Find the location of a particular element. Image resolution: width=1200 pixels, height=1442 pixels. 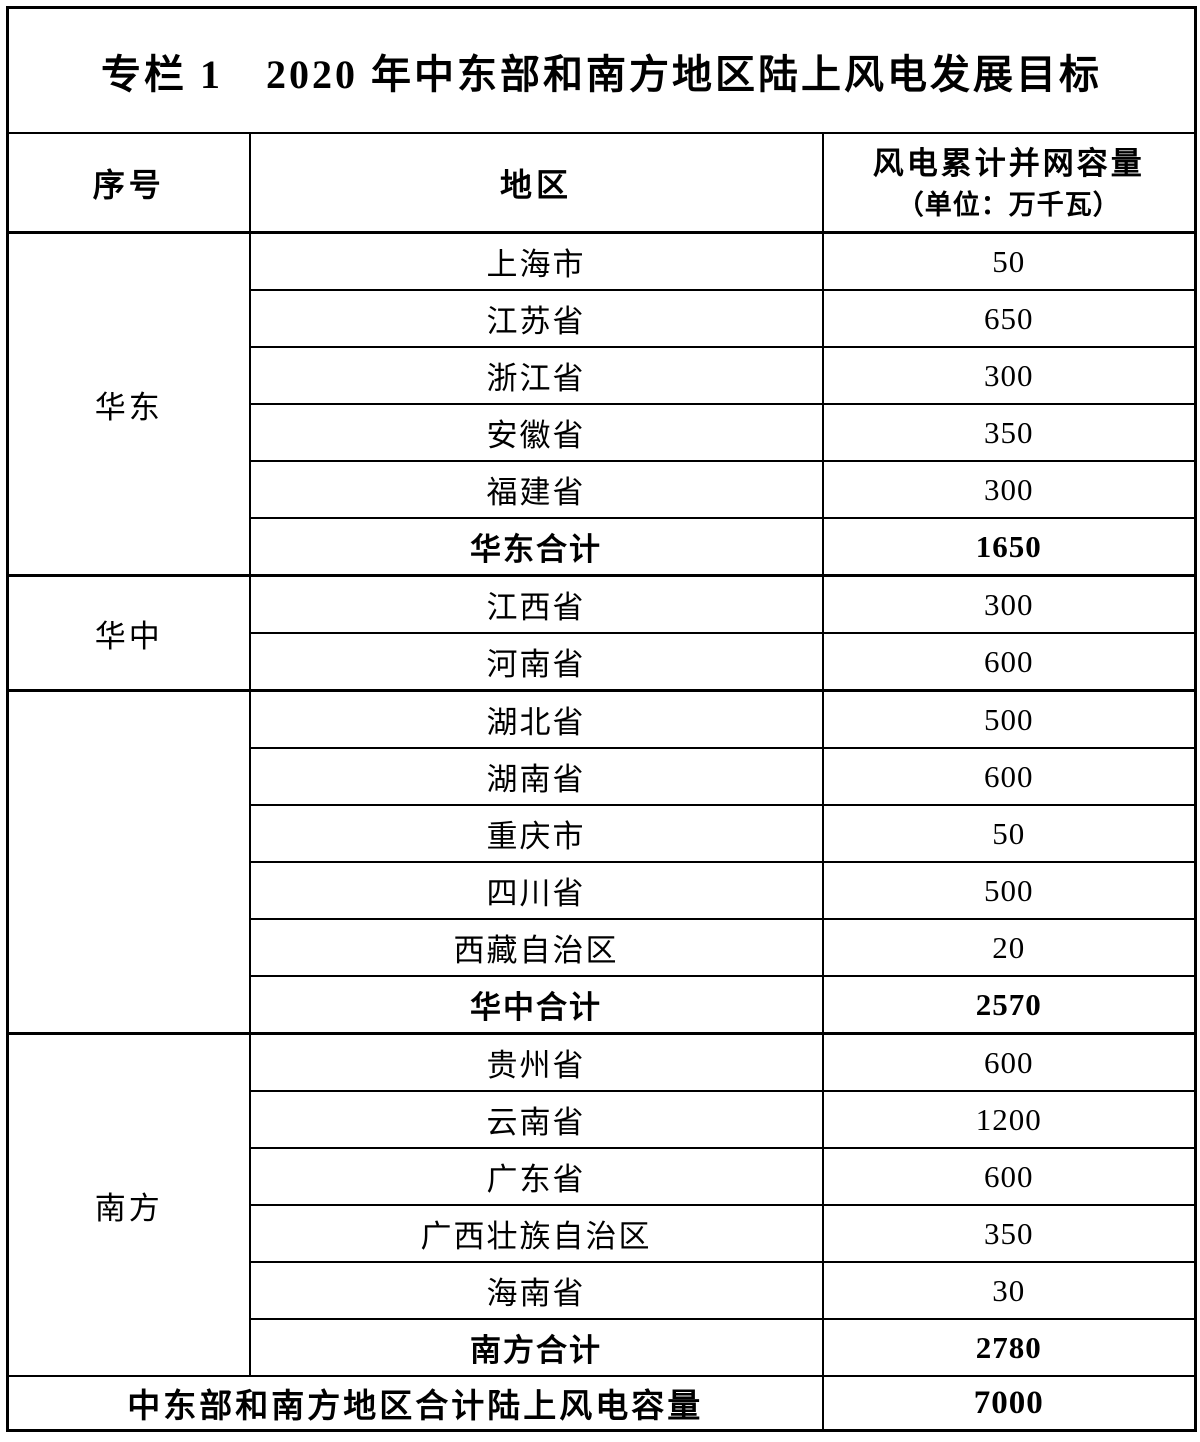

region-cell: 湖南省 is located at coordinates (536, 776).